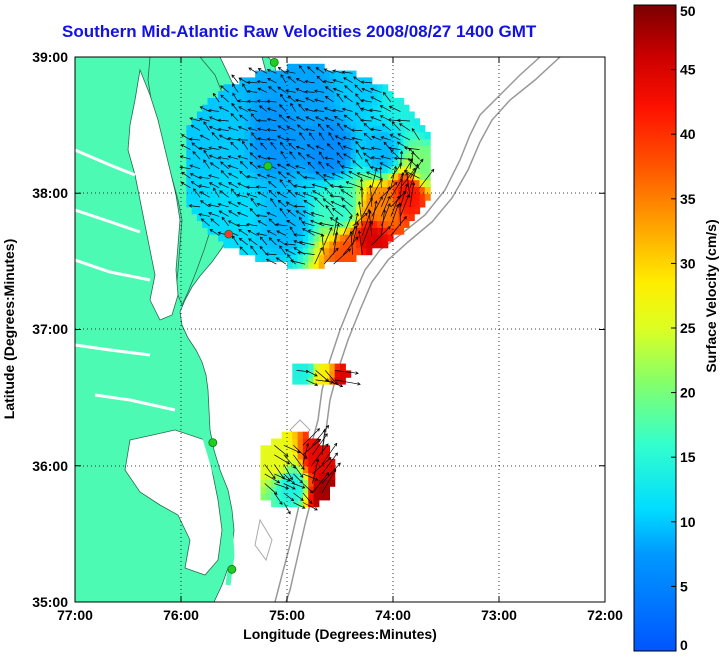 Image resolution: width=724 pixels, height=659 pixels. What do you see at coordinates (688, 393) in the screenshot?
I see `colorbar-tick-label: 20` at bounding box center [688, 393].